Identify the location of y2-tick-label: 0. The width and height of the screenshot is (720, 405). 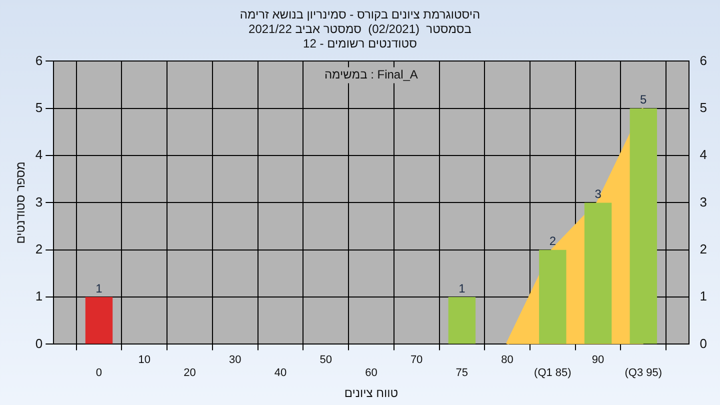
(704, 343).